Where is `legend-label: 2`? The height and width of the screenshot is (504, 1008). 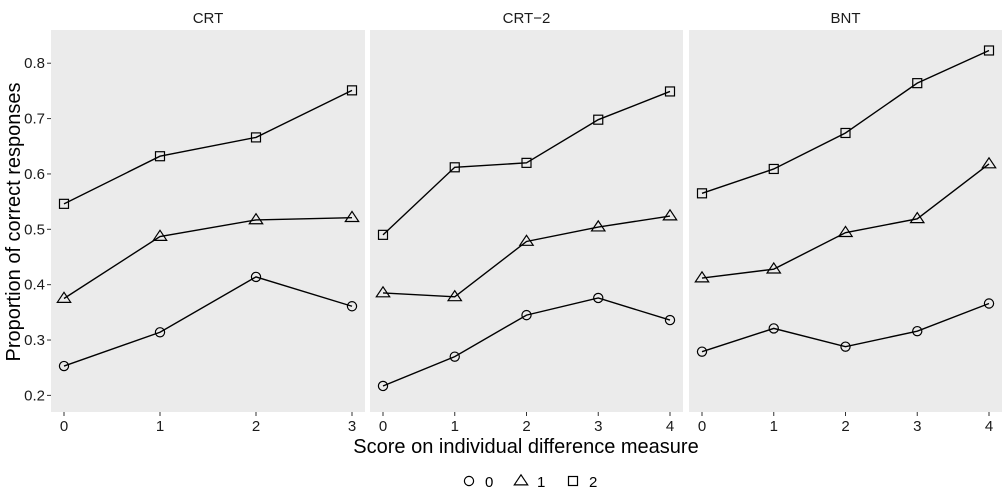 legend-label: 2 is located at coordinates (593, 482).